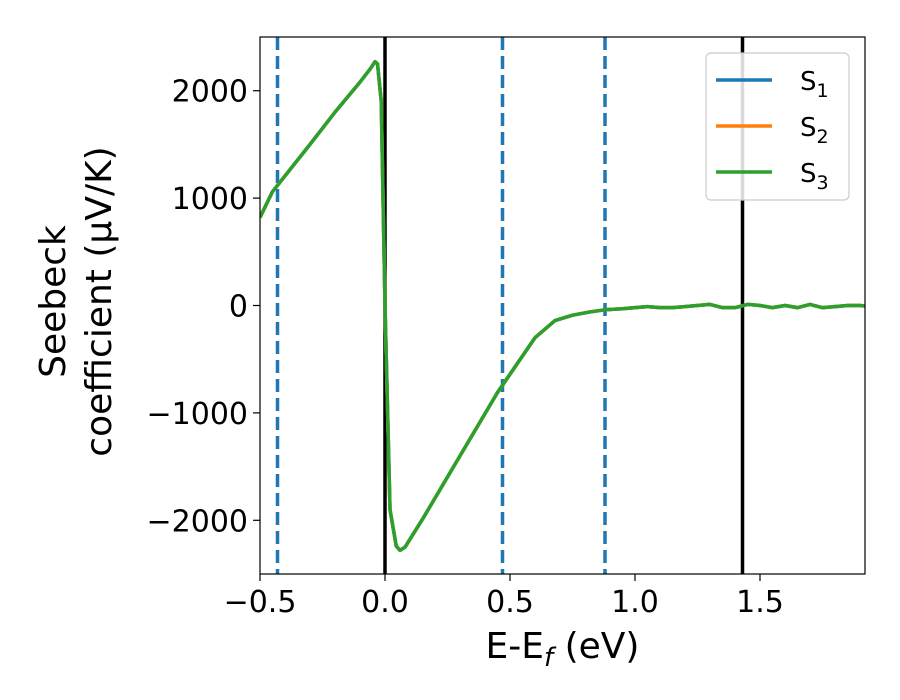 This screenshot has width=900, height=700. Describe the element at coordinates (203, 307) in the screenshot. I see `y-axis-ticks: −2000 −1000 0 1000 2000` at that location.